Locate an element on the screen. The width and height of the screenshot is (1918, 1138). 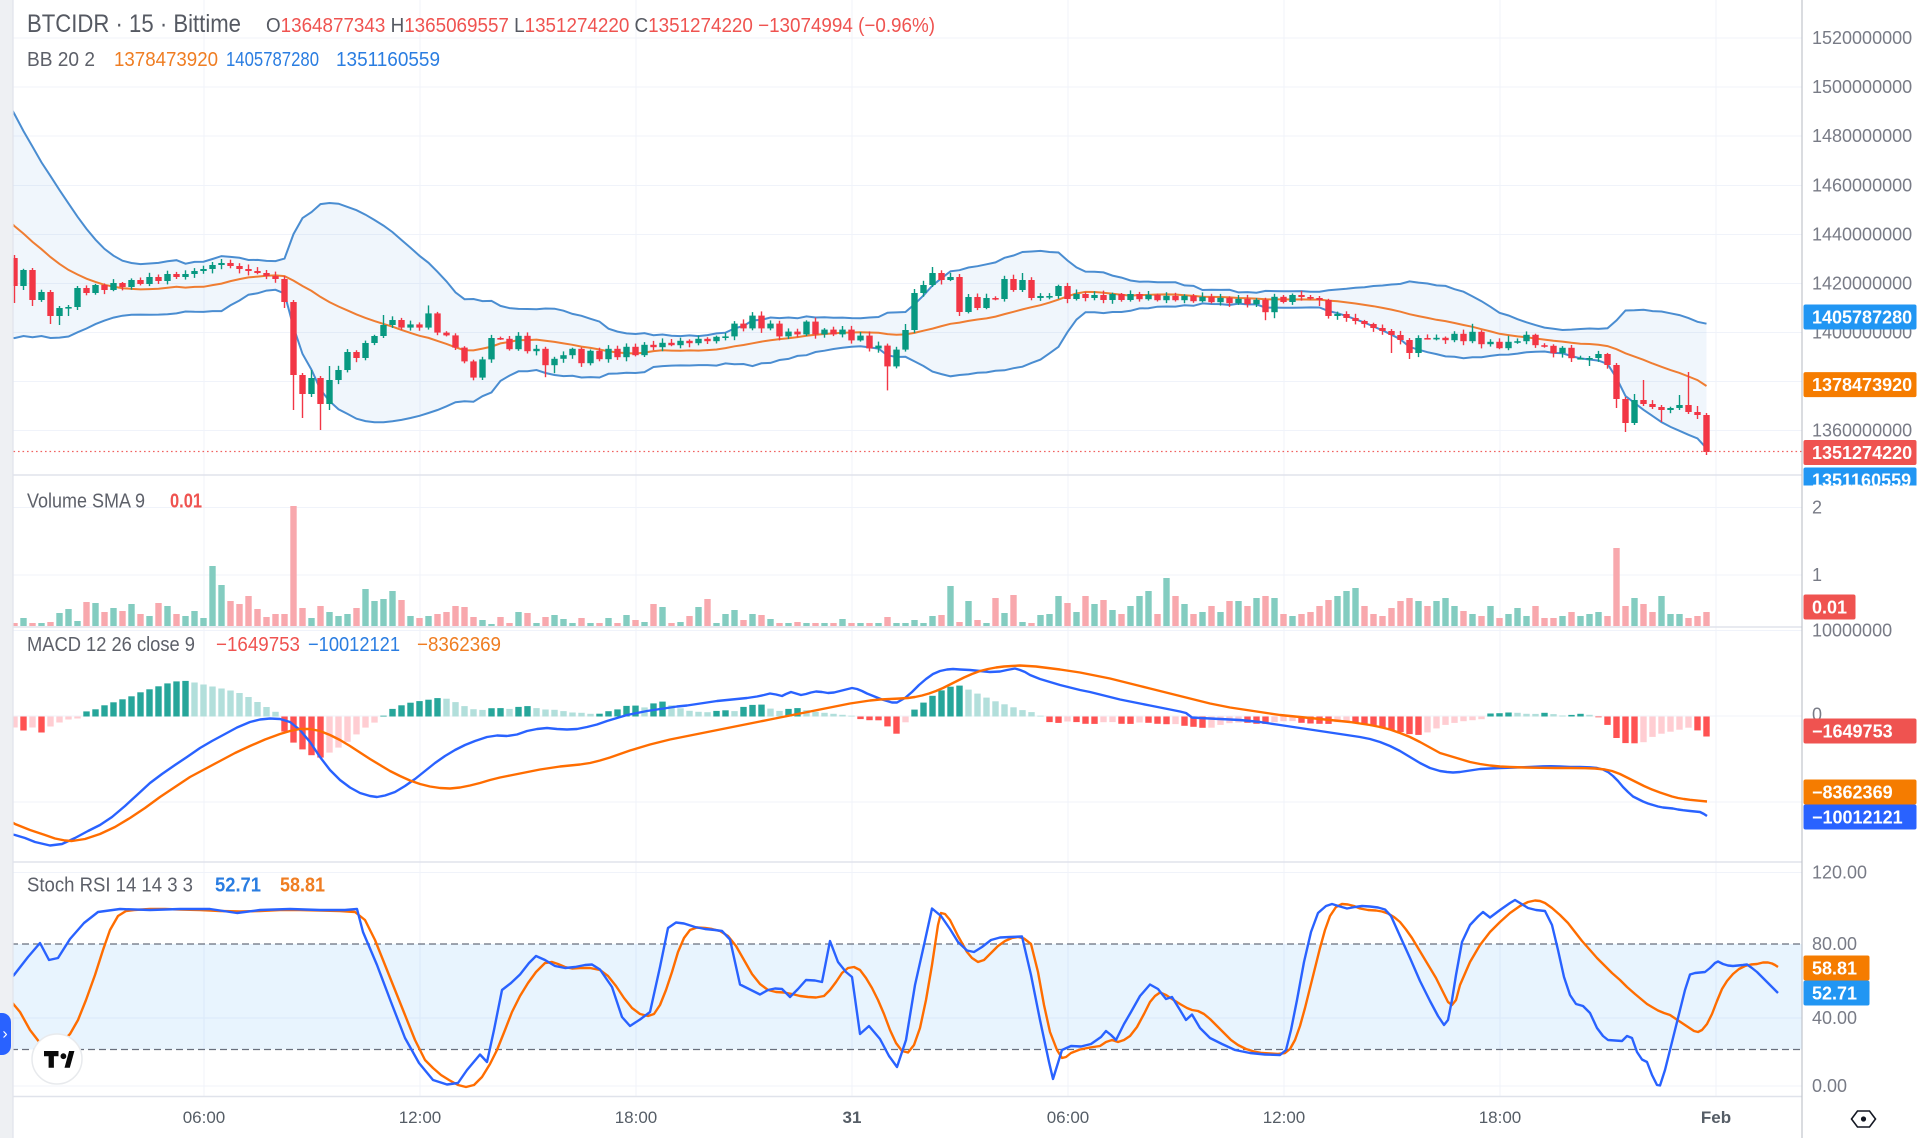
svg-text: 1420000000 is located at coordinates (1862, 284).